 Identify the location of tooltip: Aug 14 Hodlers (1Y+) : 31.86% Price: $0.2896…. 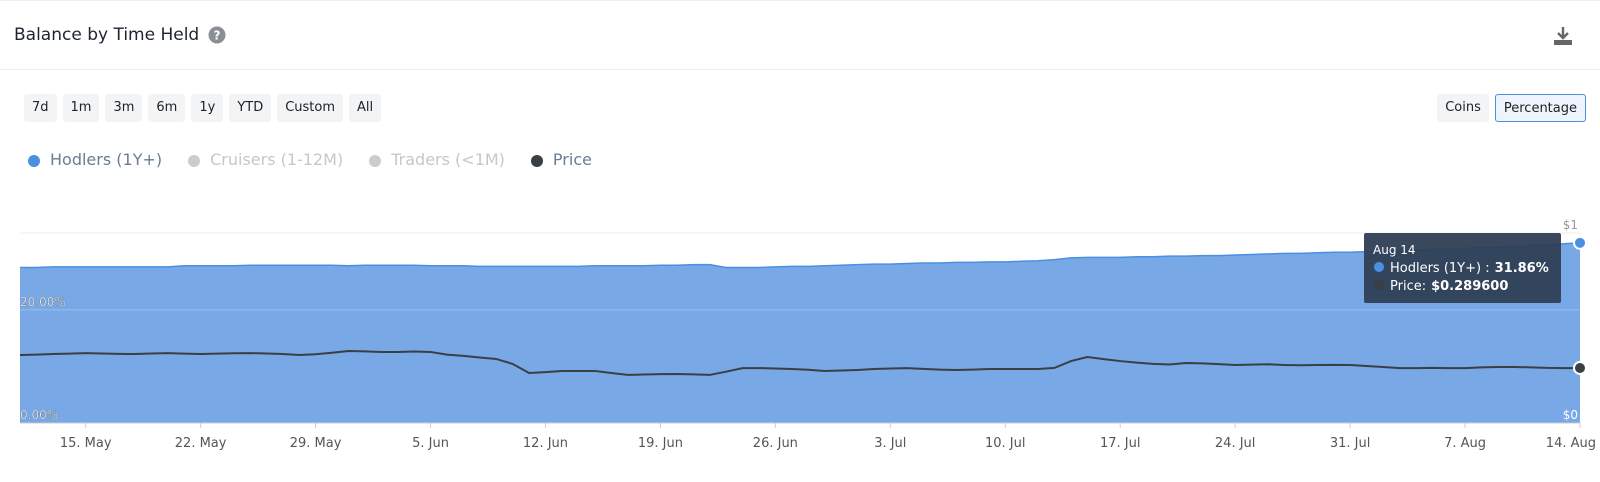
(1462, 268).